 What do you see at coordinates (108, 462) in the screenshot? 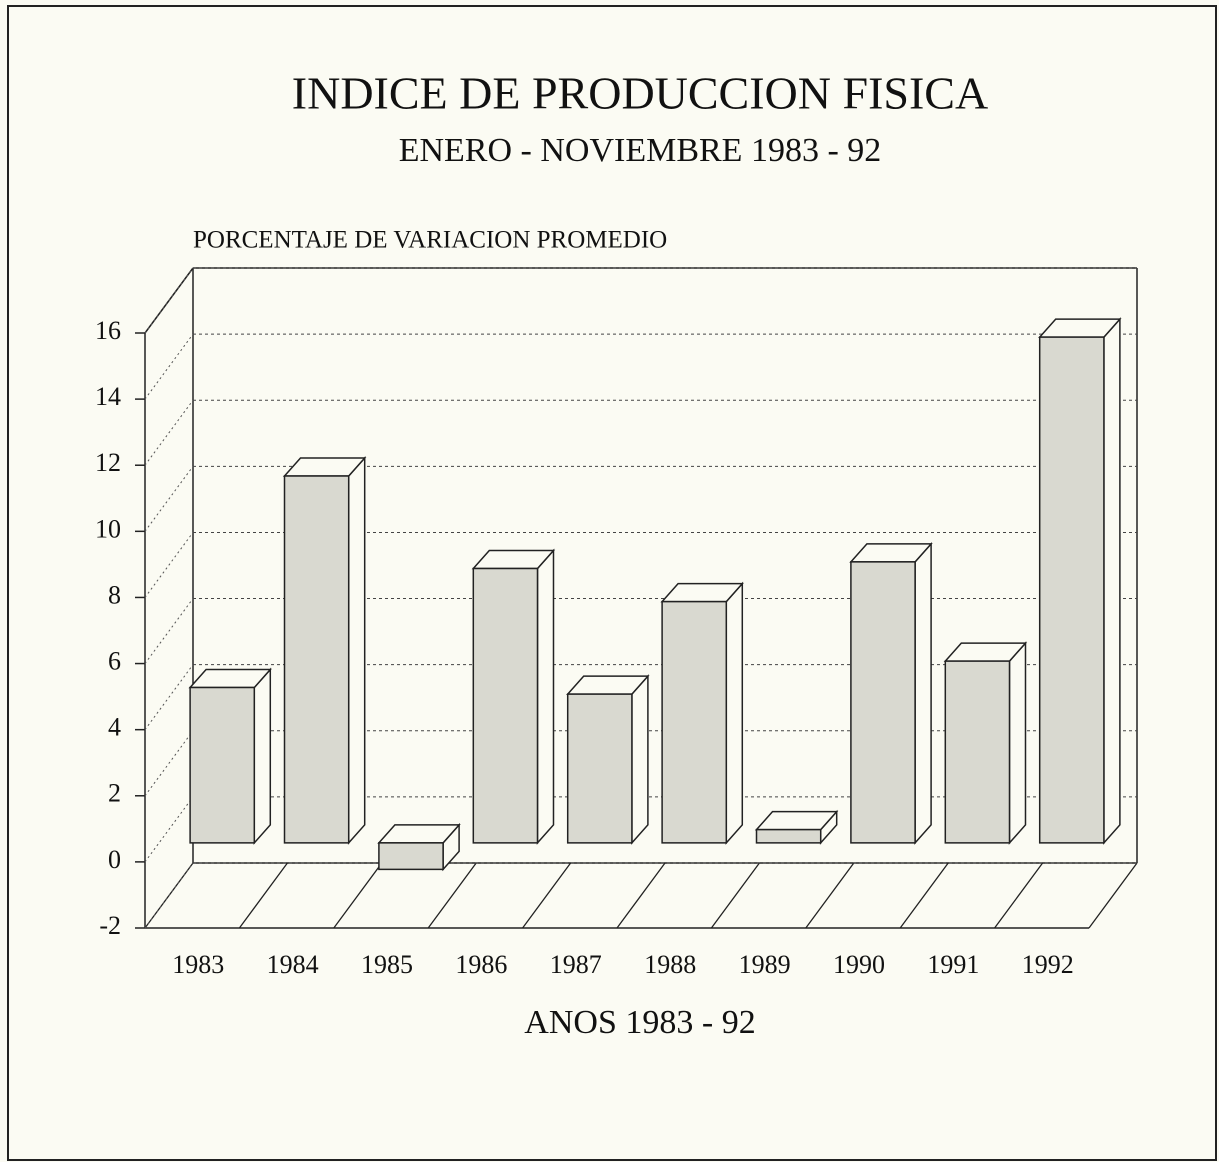
I see `y-tick-label: 12` at bounding box center [108, 462].